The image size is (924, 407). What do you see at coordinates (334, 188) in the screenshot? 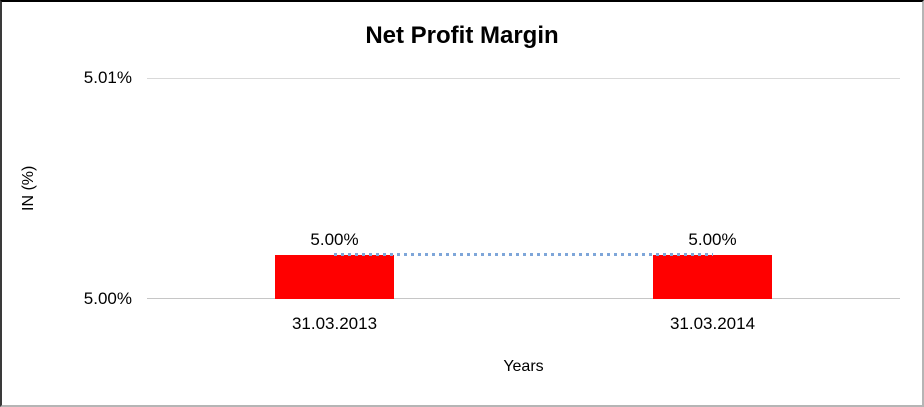
I see `bar-group-2013: 5.00%` at bounding box center [334, 188].